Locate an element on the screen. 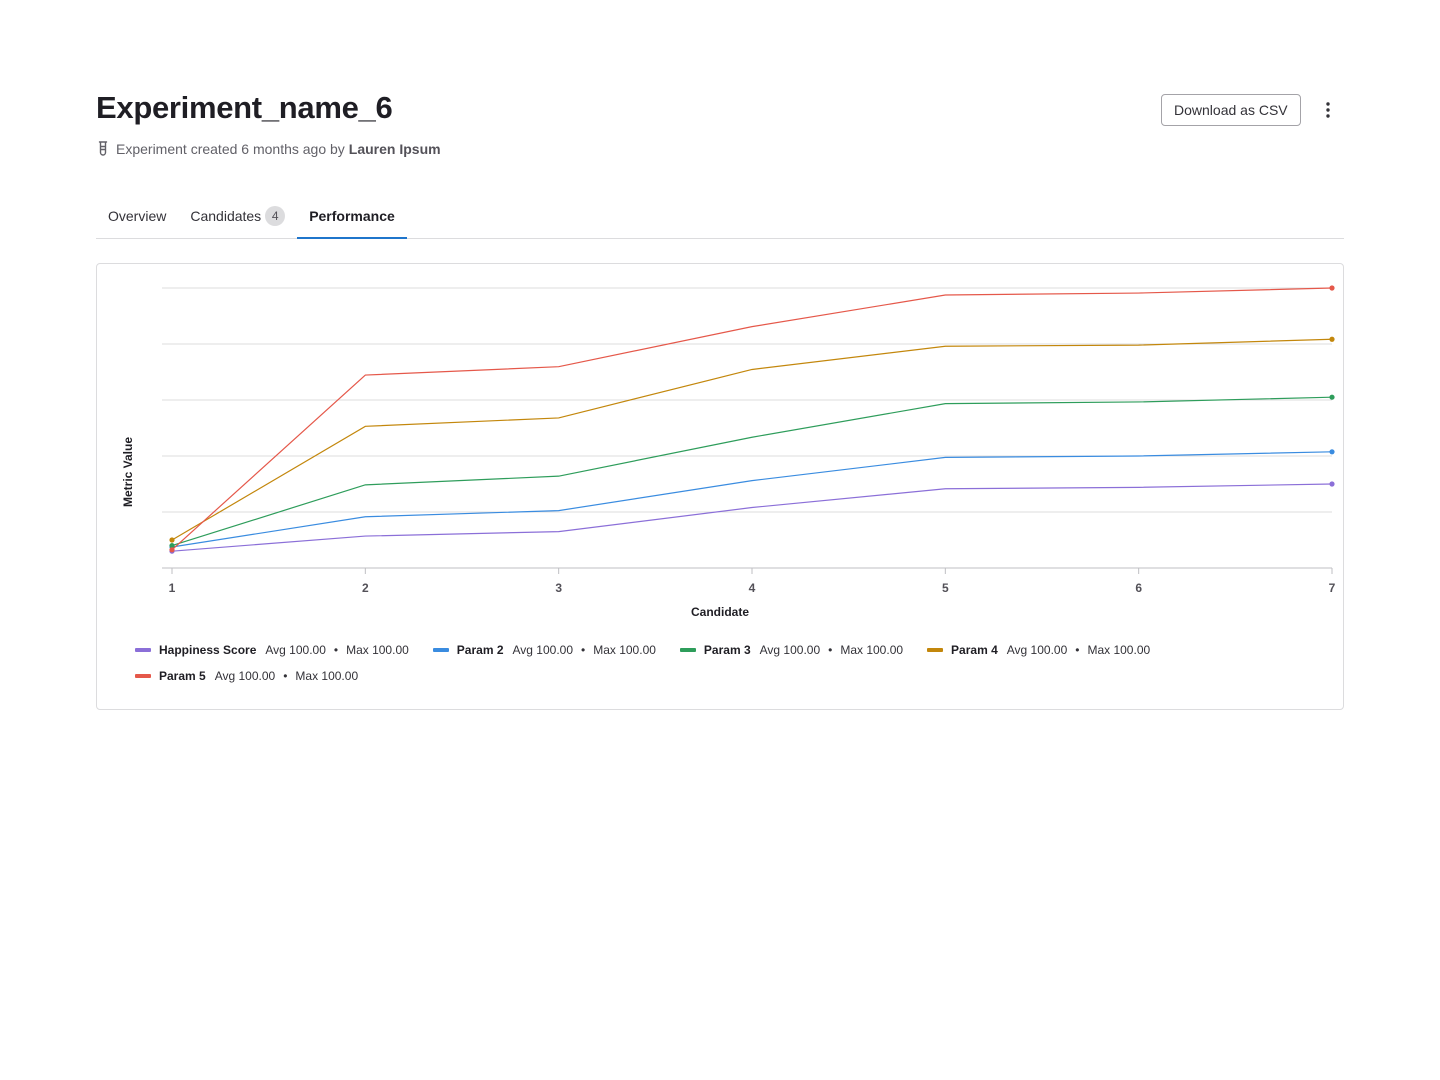  legend-series-name: Param 4 is located at coordinates (974, 650).